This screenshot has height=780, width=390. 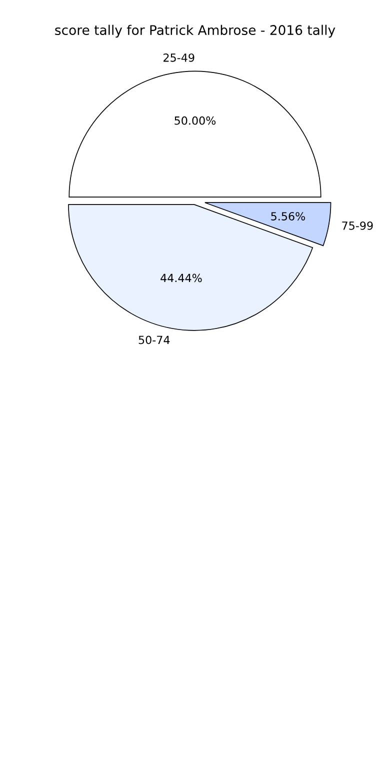 What do you see at coordinates (195, 120) in the screenshot?
I see `data-label: 50.00%` at bounding box center [195, 120].